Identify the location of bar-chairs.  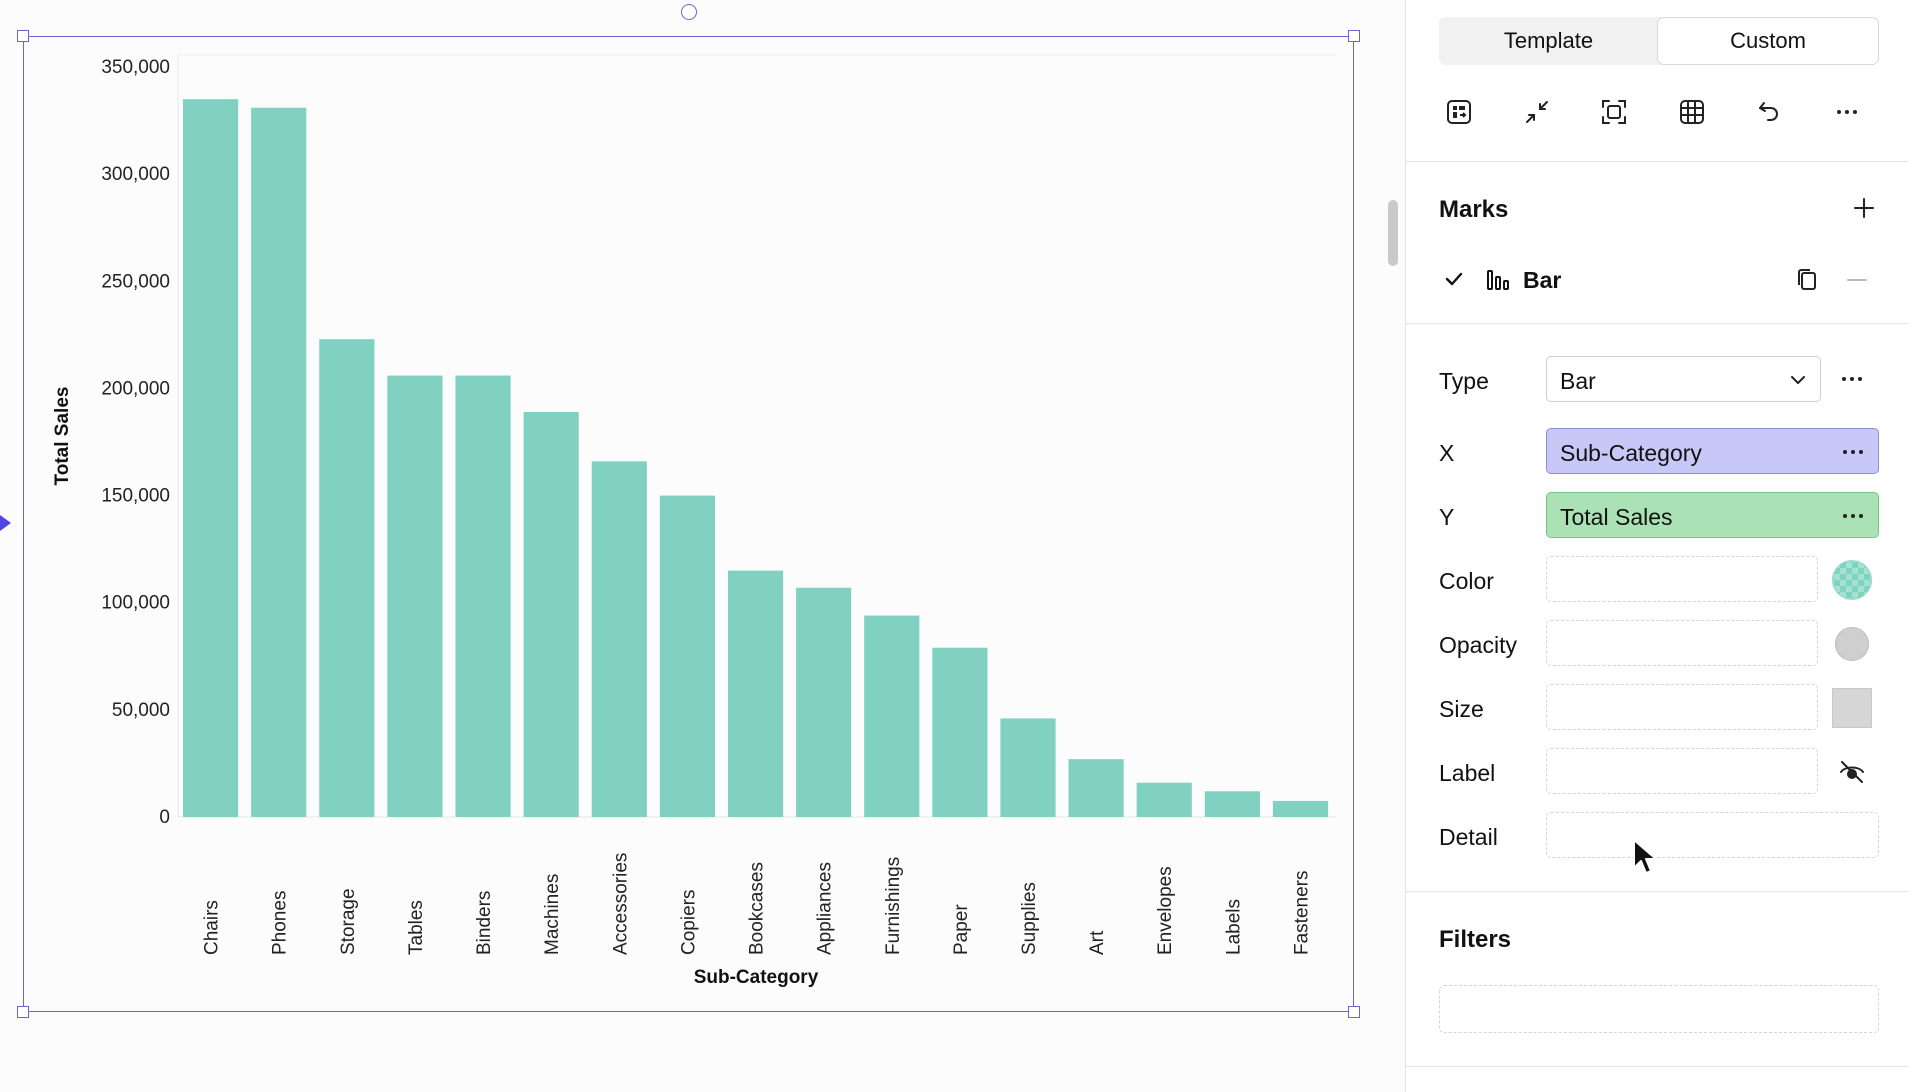
(211, 458).